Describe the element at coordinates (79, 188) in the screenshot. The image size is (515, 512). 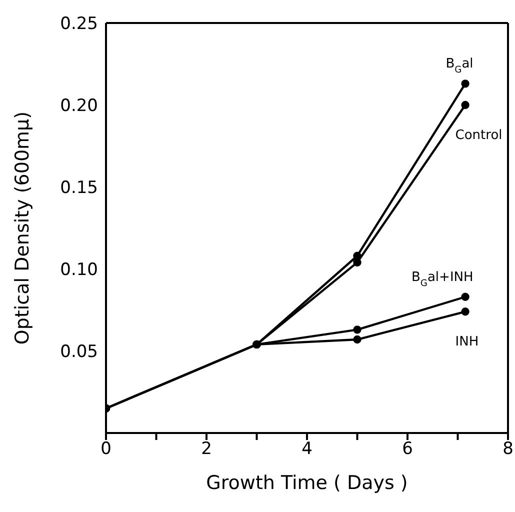
I see `y-tick-label: 0.15` at that location.